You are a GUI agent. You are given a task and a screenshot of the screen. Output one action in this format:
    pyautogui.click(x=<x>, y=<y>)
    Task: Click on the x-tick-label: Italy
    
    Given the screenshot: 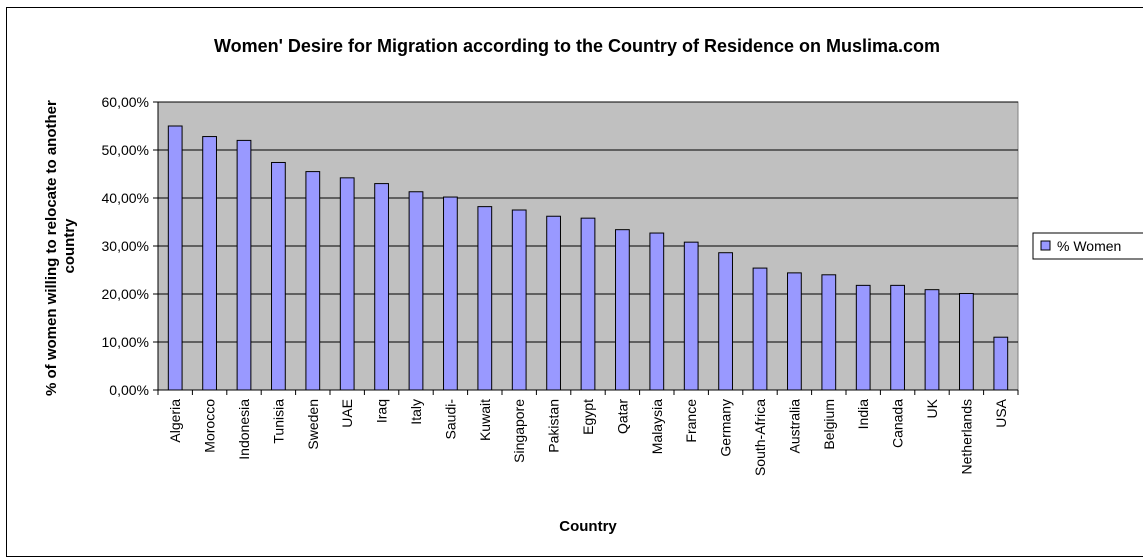 What is the action you would take?
    pyautogui.click(x=416, y=412)
    